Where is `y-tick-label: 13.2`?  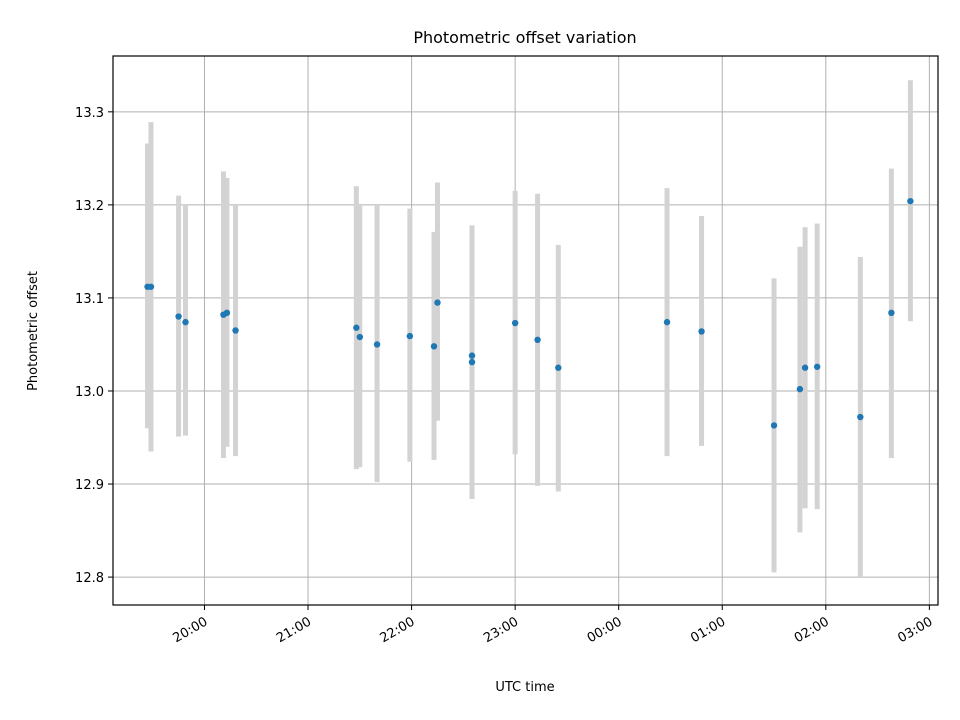 y-tick-label: 13.2 is located at coordinates (89, 206).